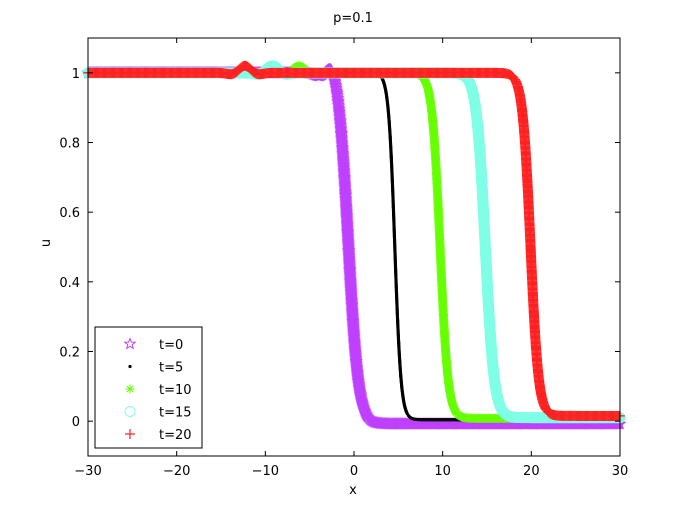 Image resolution: width=681 pixels, height=512 pixels. I want to click on legend: t=0 t=5 t=10 t=15 t=20, so click(148, 387).